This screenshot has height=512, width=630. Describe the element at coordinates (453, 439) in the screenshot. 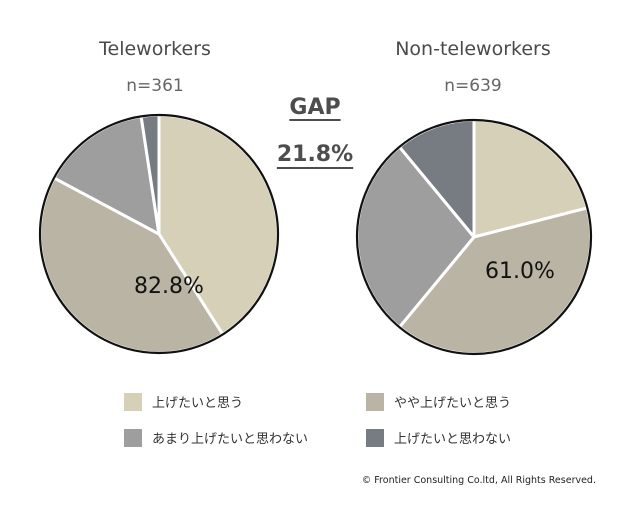

I see `legend-label: 上げたいと思わない` at that location.